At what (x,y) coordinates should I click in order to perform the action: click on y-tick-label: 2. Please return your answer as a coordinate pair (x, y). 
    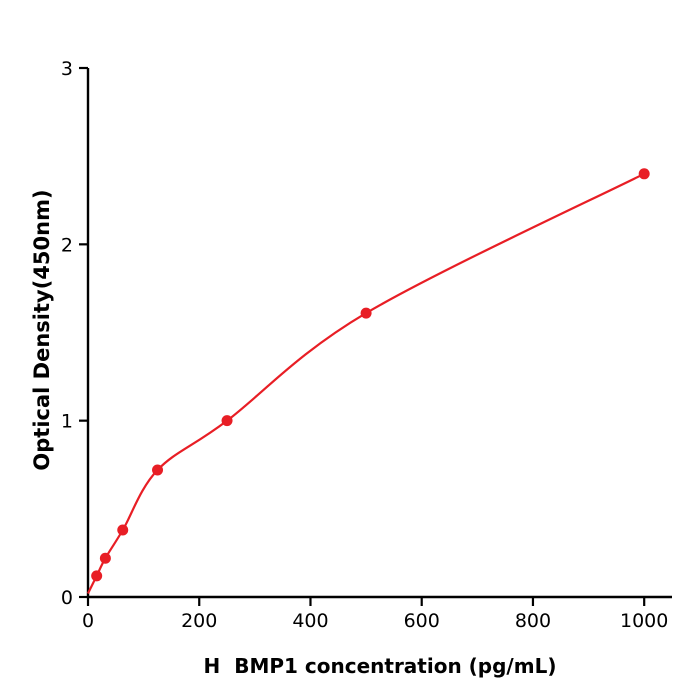
    Looking at the image, I should click on (67, 245).